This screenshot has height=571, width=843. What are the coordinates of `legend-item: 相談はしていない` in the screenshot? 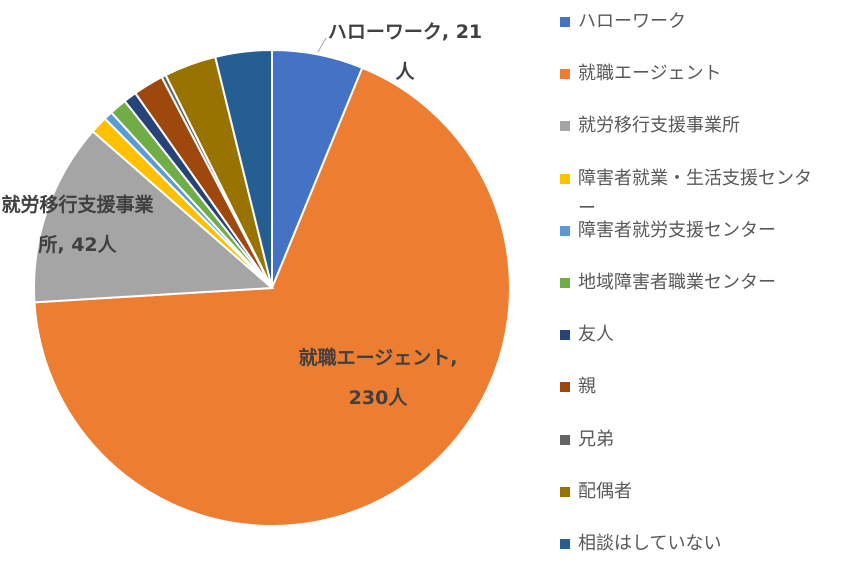 It's located at (692, 544).